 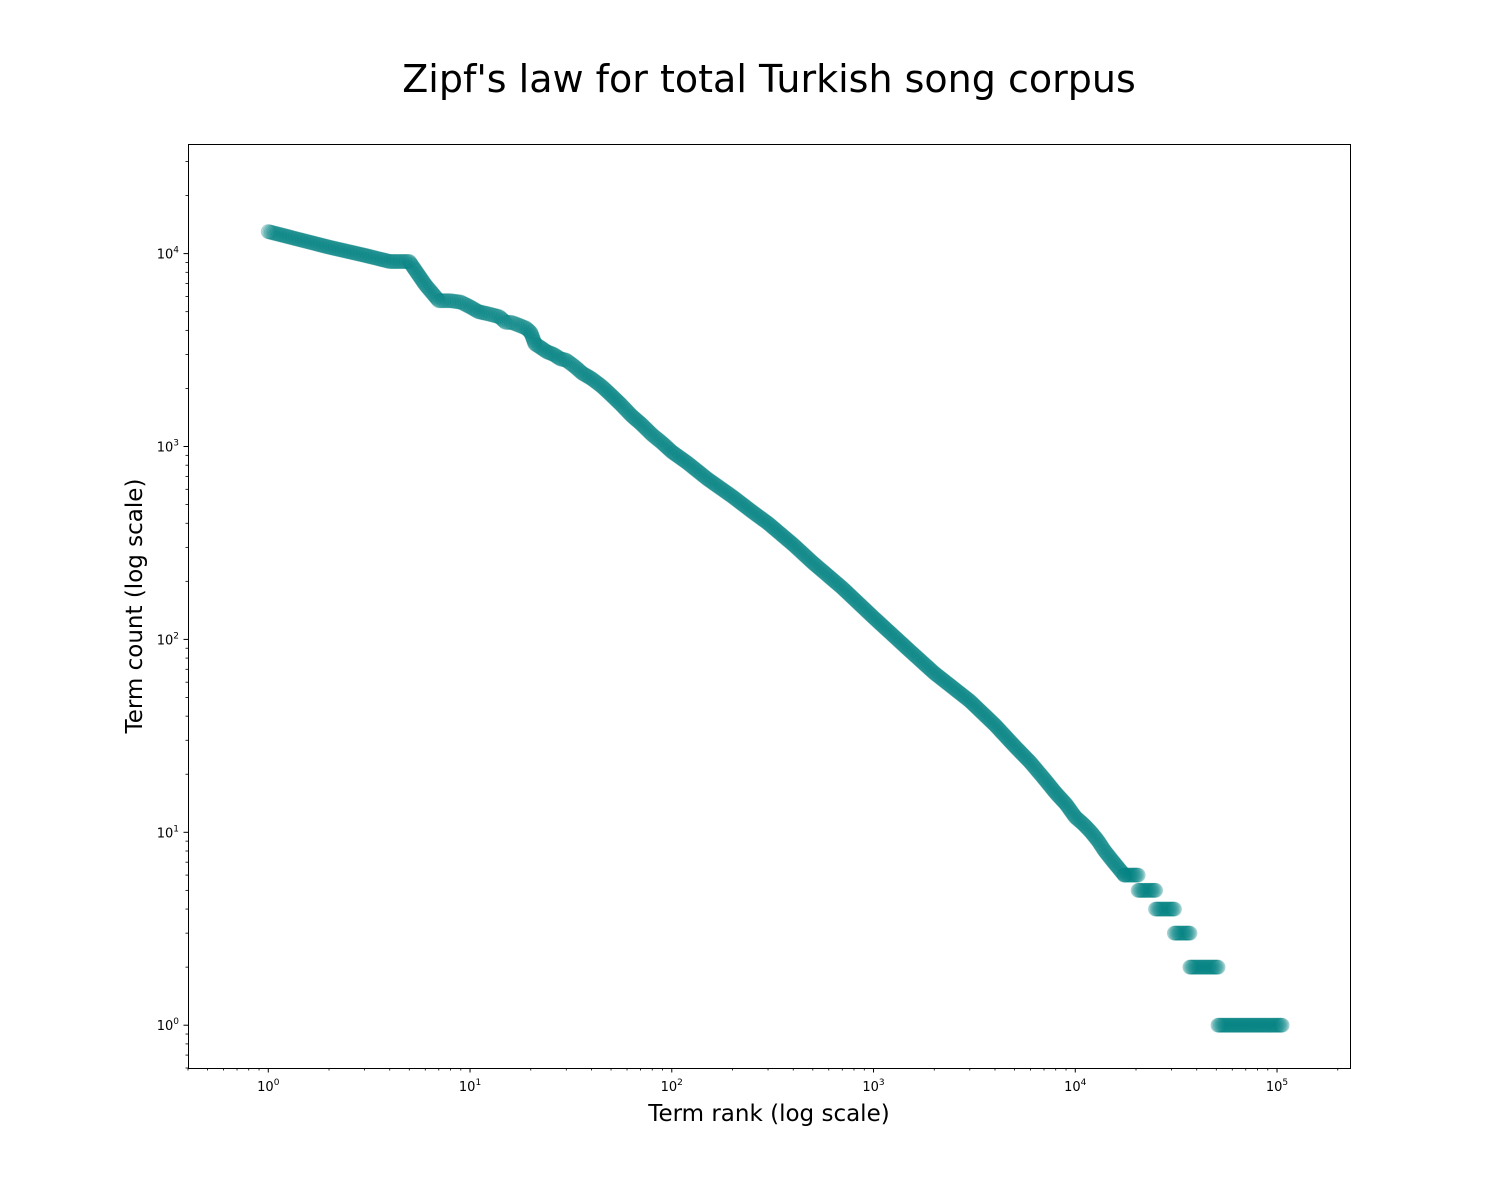 What do you see at coordinates (873, 1086) in the screenshot?
I see `x-tick-label: 10³` at bounding box center [873, 1086].